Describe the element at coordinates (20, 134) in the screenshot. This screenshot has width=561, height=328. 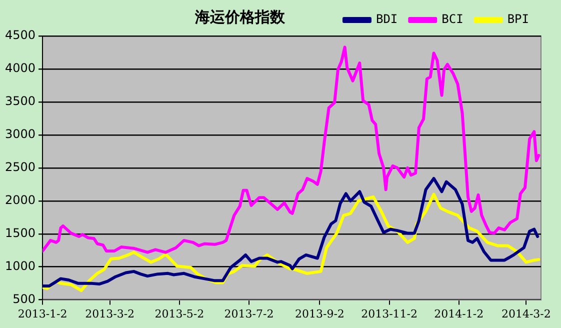
I see `y-tick-label: 3000` at that location.